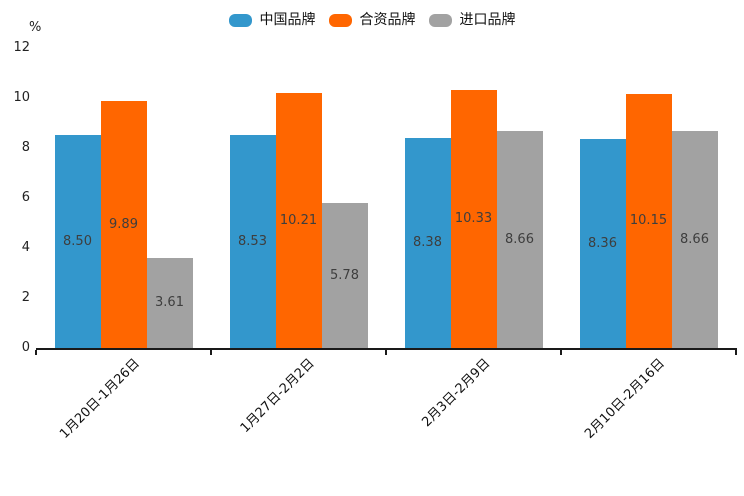 This screenshot has width=744, height=496. I want to click on bar-value-label: 10.33, so click(473, 218).